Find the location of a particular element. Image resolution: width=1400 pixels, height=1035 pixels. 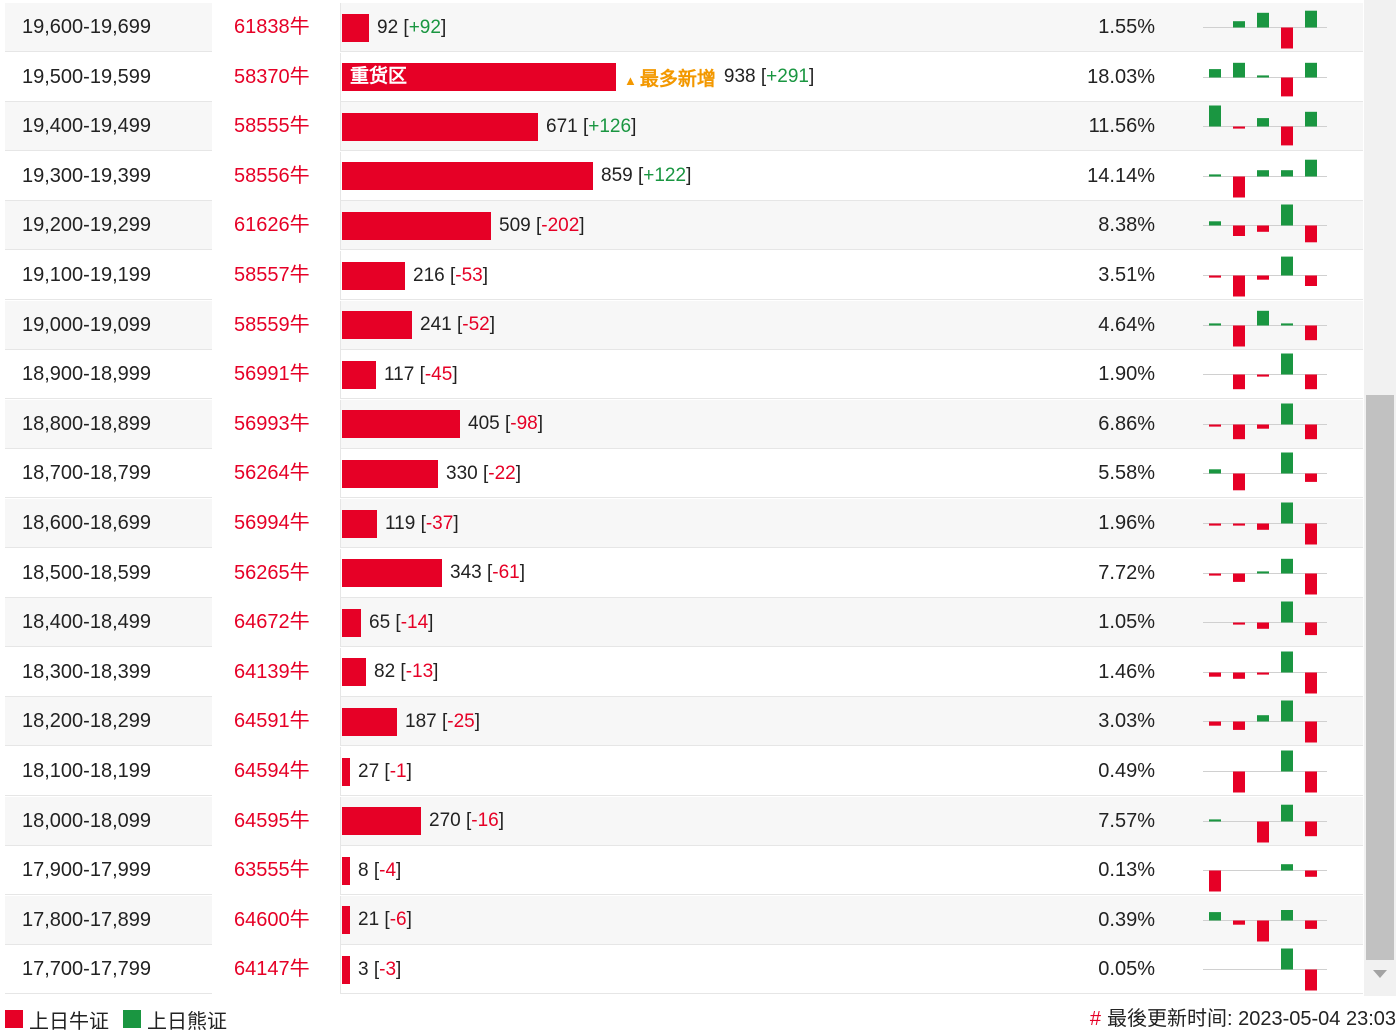

cbbc-code-link: 58559牛 is located at coordinates (276, 325).